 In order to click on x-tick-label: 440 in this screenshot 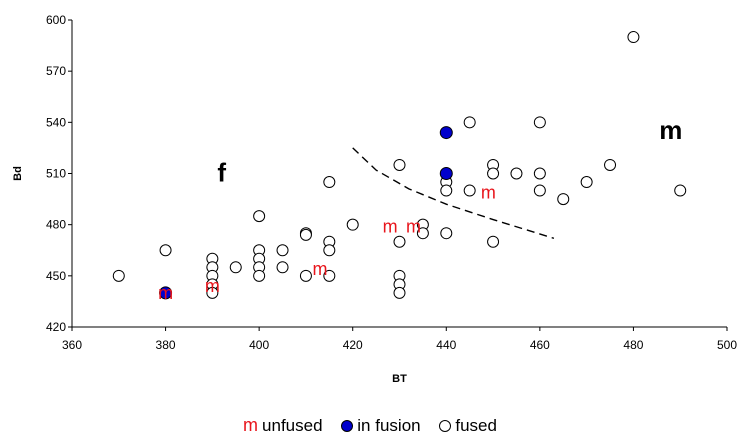, I will do `click(446, 345)`.